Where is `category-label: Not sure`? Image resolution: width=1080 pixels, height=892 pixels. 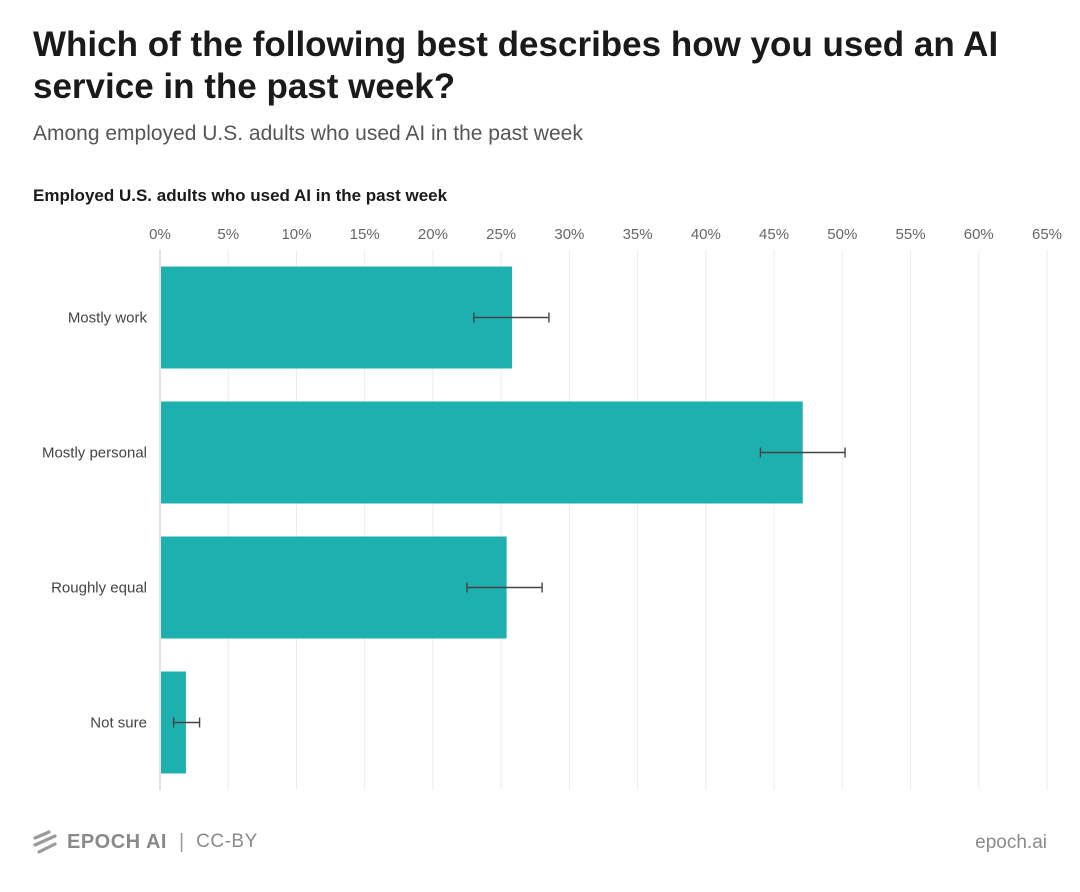 category-label: Not sure is located at coordinates (118, 723).